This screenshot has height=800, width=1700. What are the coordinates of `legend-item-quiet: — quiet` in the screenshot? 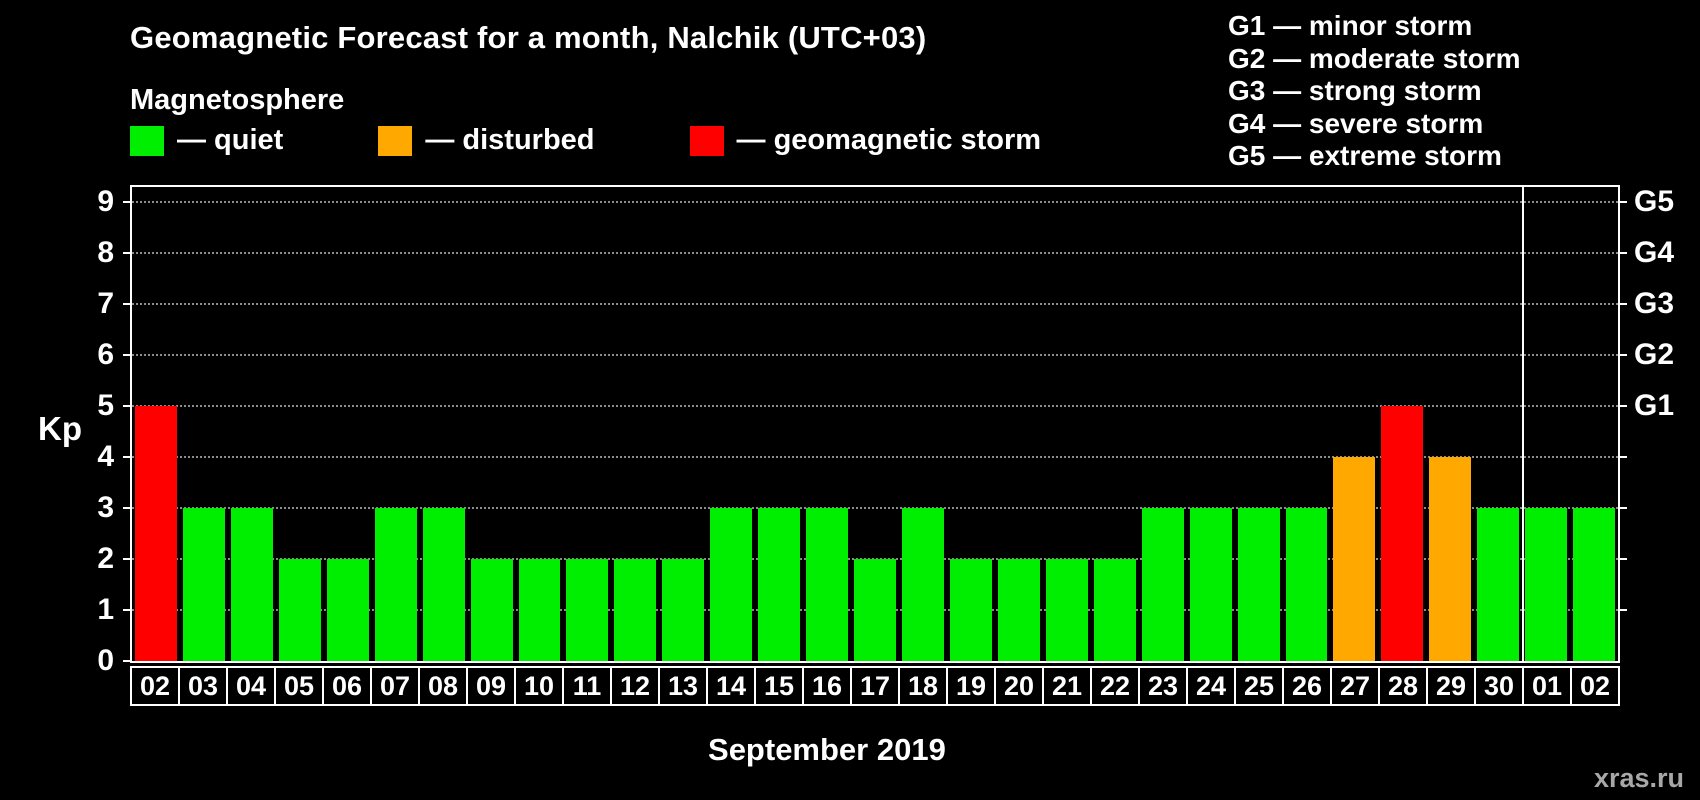 It's located at (206, 140).